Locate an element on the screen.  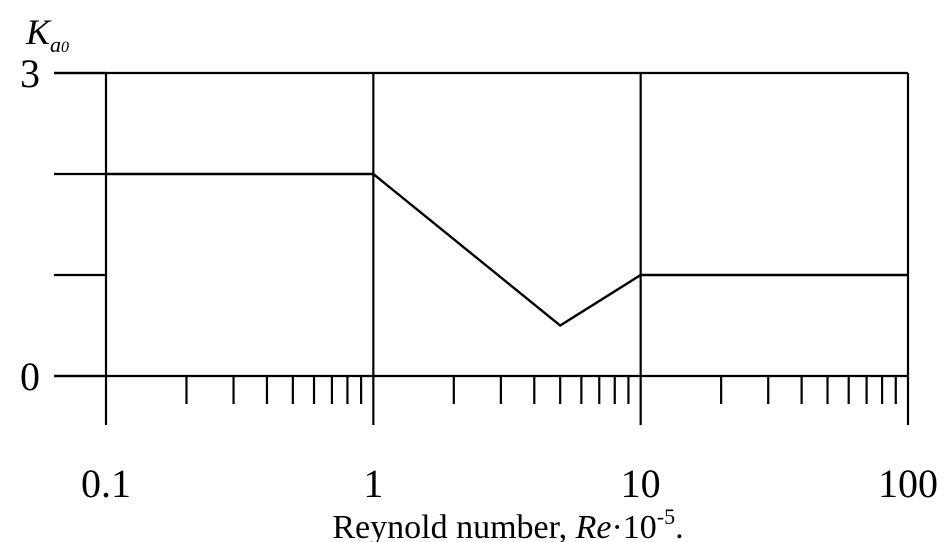
x-axis-label-var: Re is located at coordinates (593, 525).